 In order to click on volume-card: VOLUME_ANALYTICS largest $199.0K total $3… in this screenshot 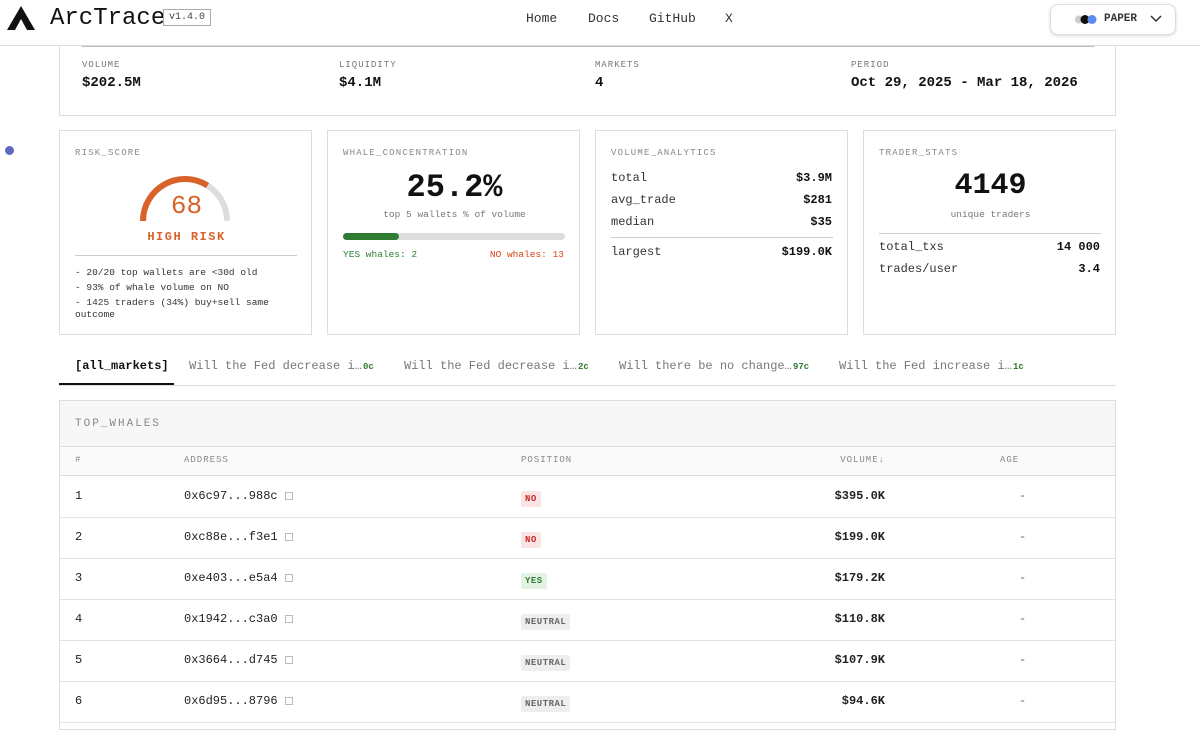, I will do `click(721, 232)`.